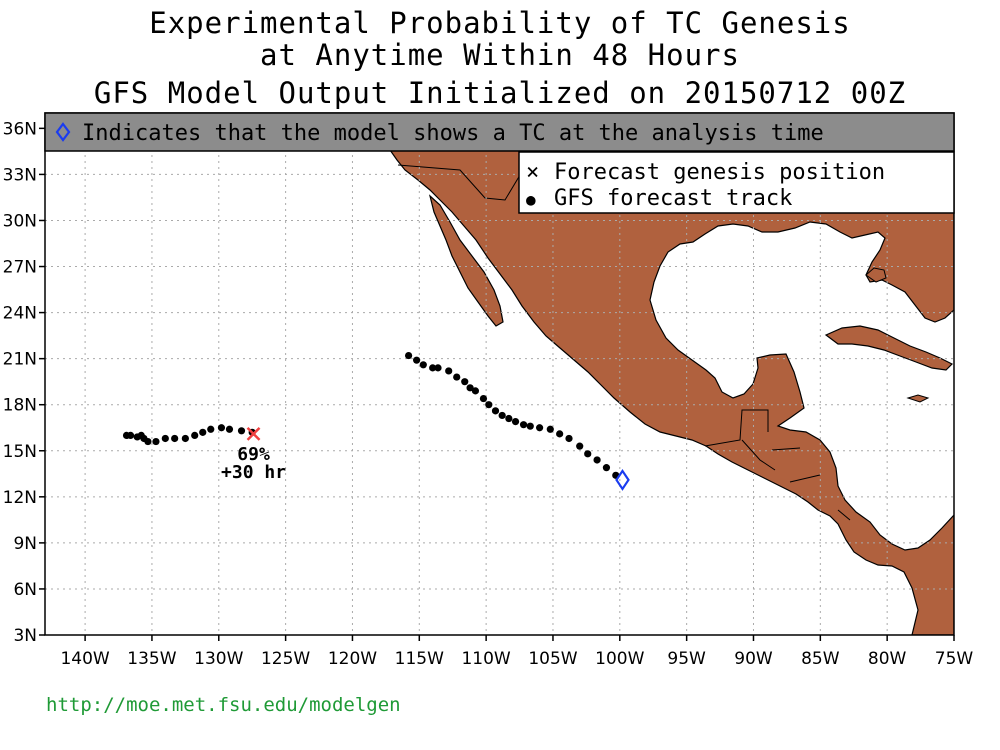 The width and height of the screenshot is (1000, 750). Describe the element at coordinates (63, 132) in the screenshot. I see `diamond-icon` at that location.